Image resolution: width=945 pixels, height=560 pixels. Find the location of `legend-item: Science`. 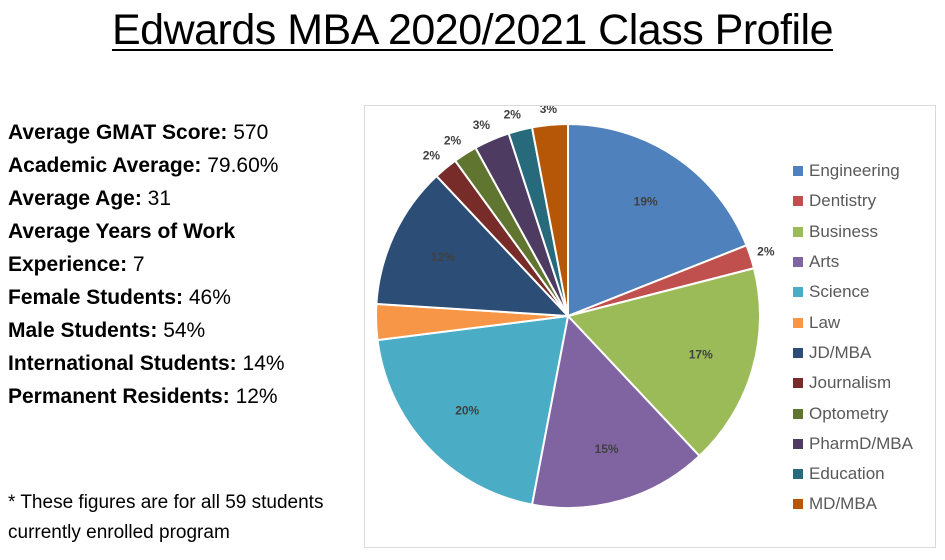

legend-item: Science is located at coordinates (853, 292).